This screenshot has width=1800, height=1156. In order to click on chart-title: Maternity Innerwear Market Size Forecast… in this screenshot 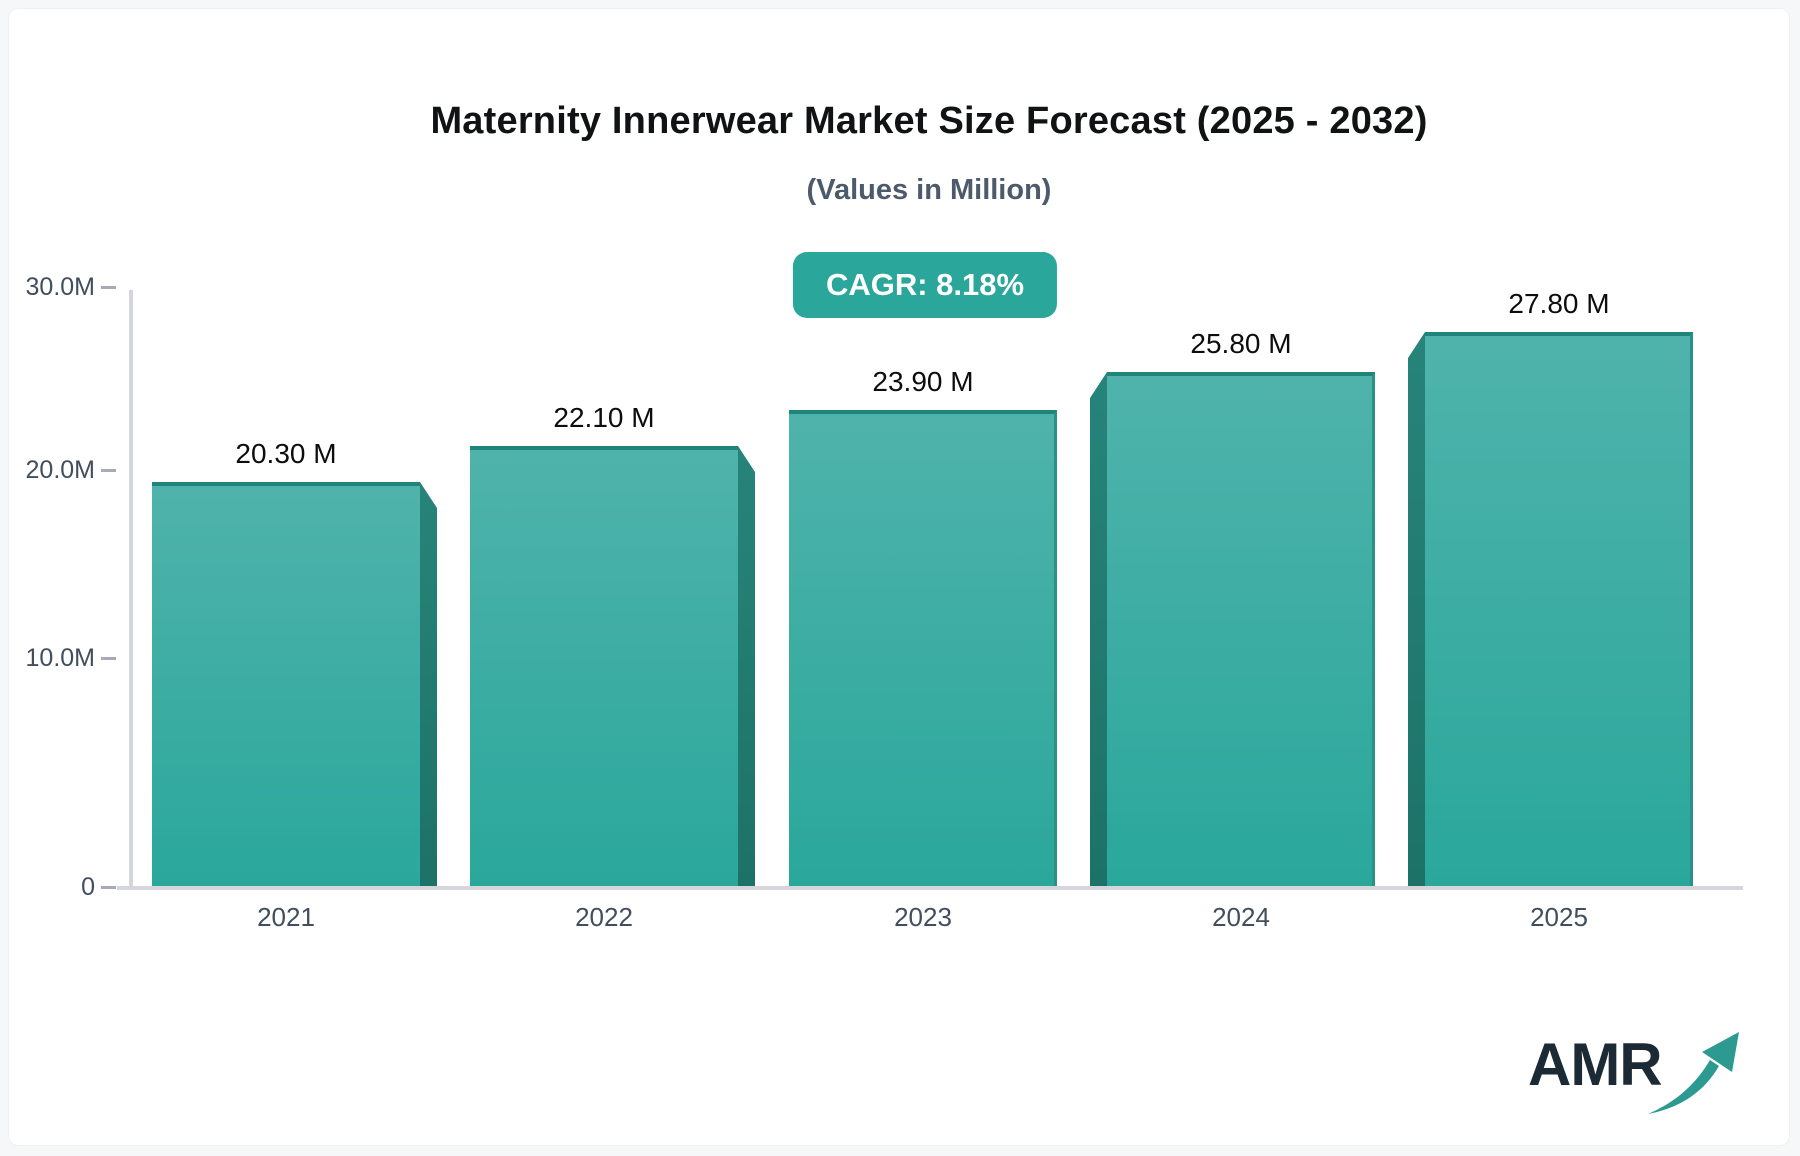, I will do `click(929, 121)`.